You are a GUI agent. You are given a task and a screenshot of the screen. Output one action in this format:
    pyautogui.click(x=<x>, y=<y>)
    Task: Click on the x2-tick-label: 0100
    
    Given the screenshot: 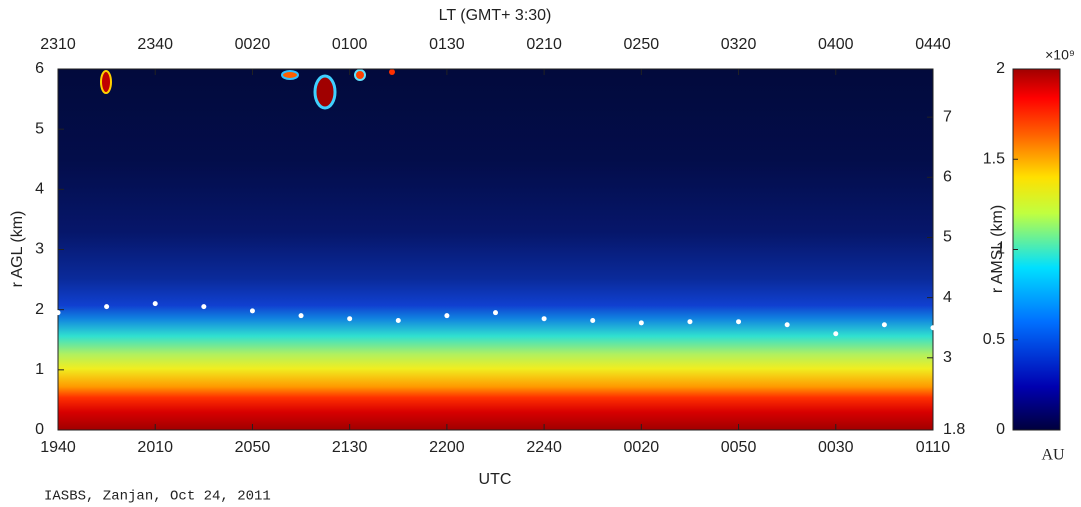 What is the action you would take?
    pyautogui.click(x=350, y=44)
    